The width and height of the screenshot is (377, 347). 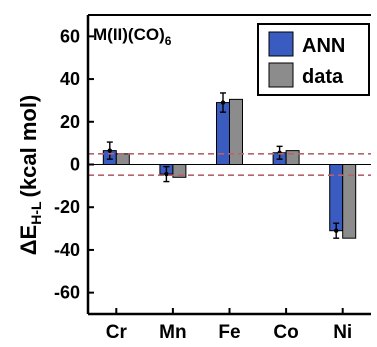 What do you see at coordinates (117, 332) in the screenshot?
I see `x-tick-label-cr: Cr` at bounding box center [117, 332].